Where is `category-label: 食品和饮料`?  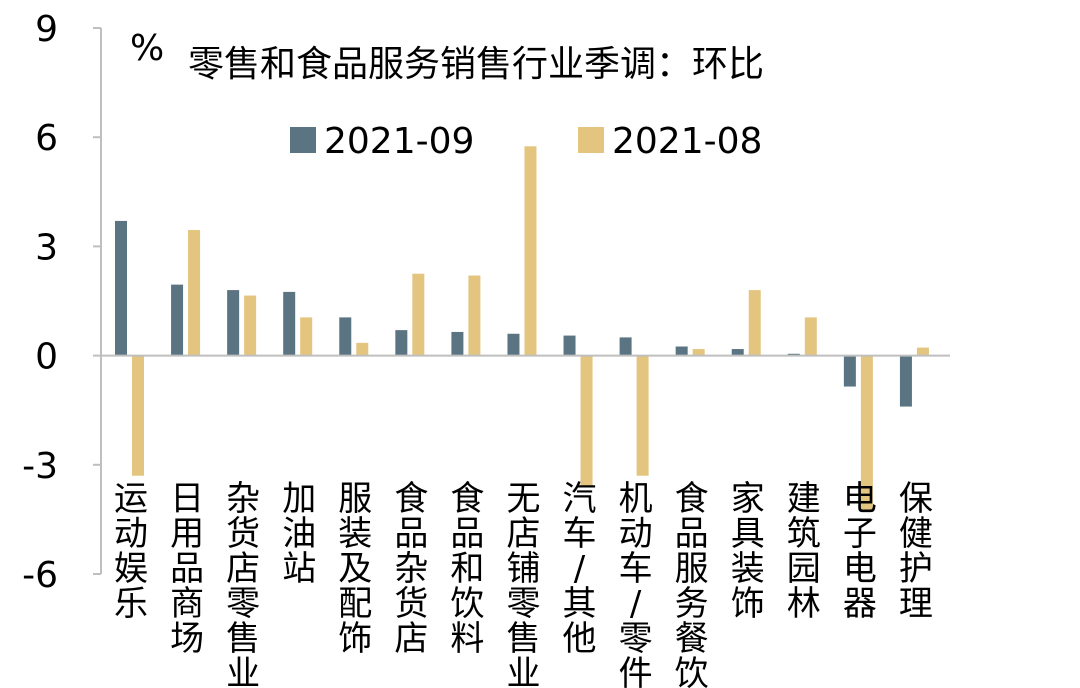
category-label: 食品和饮料 is located at coordinates (467, 569).